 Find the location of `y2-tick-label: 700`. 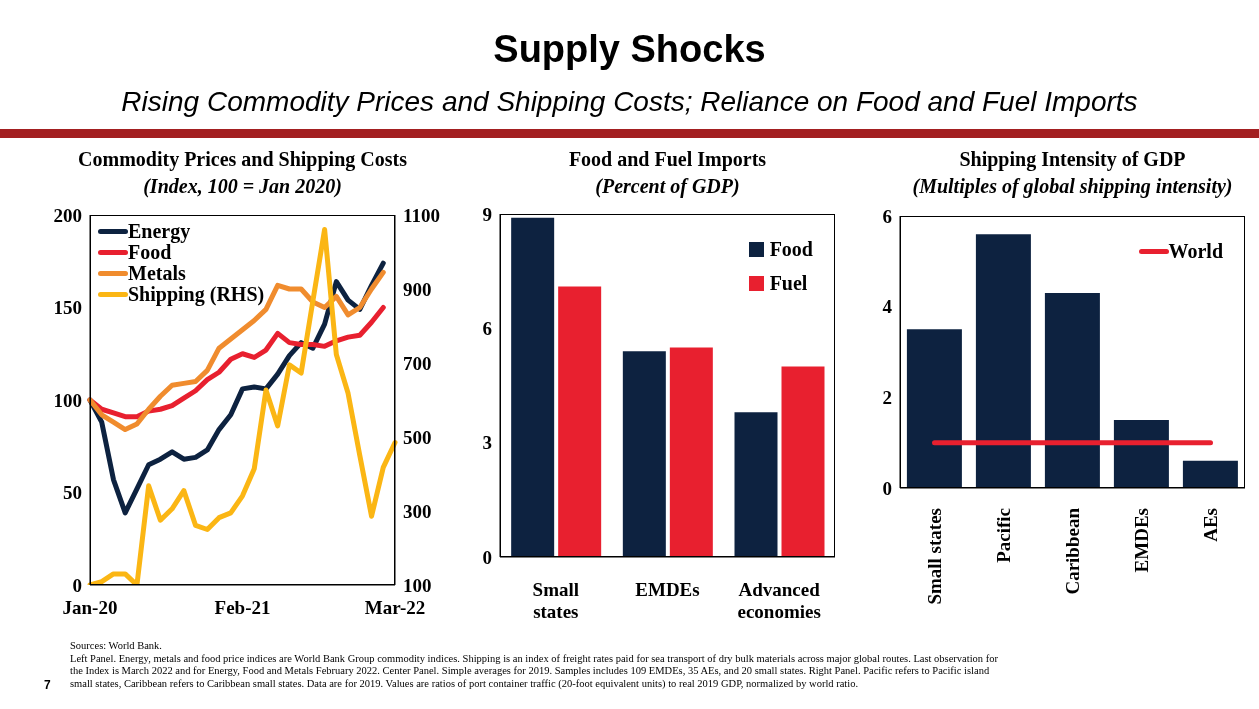

y2-tick-label: 700 is located at coordinates (417, 363).